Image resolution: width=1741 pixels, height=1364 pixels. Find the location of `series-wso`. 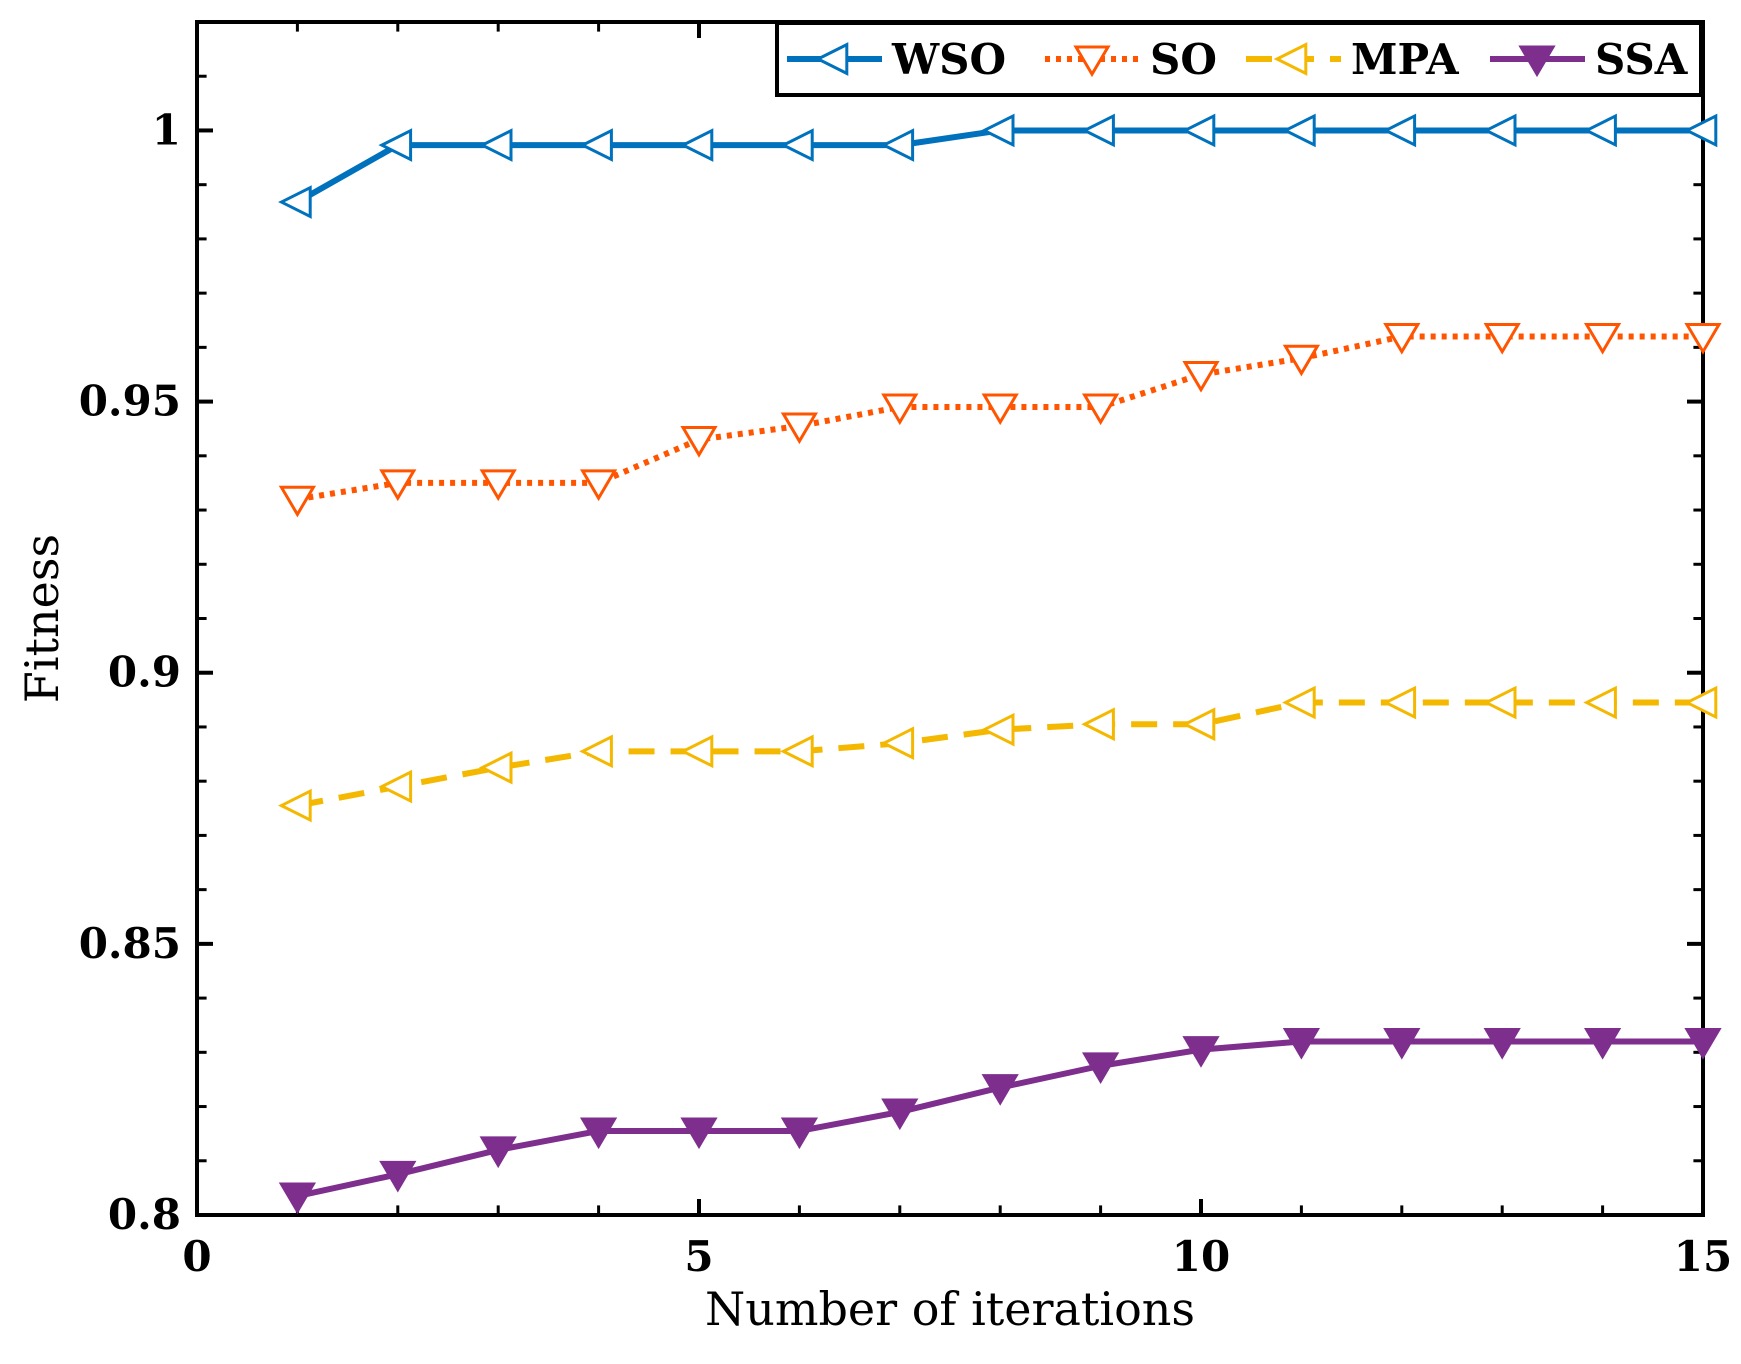

series-wso is located at coordinates (998, 166).